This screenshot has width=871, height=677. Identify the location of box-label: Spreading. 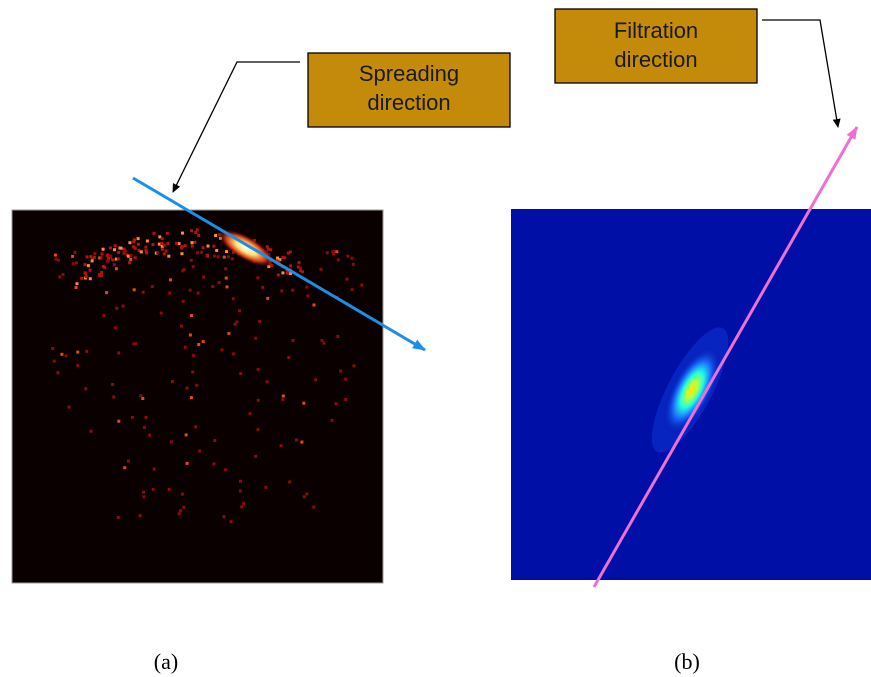
(409, 73).